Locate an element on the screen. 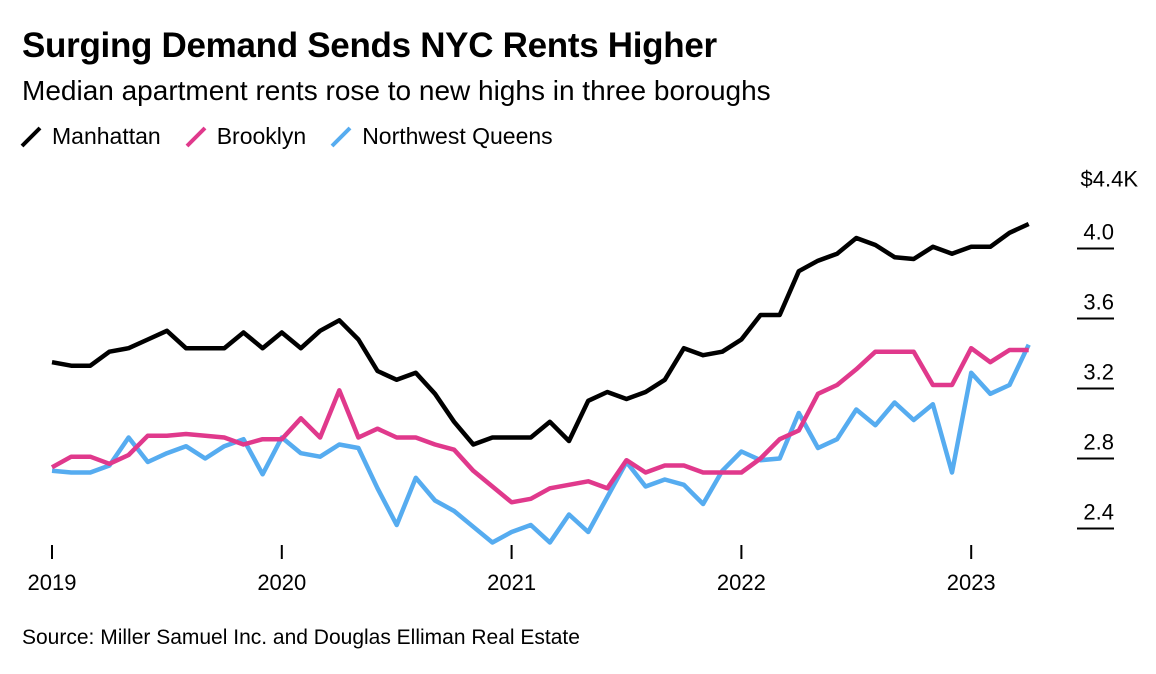 This screenshot has width=1156, height=674. legend: Manhattan Brooklyn Northwest Queens is located at coordinates (298, 136).